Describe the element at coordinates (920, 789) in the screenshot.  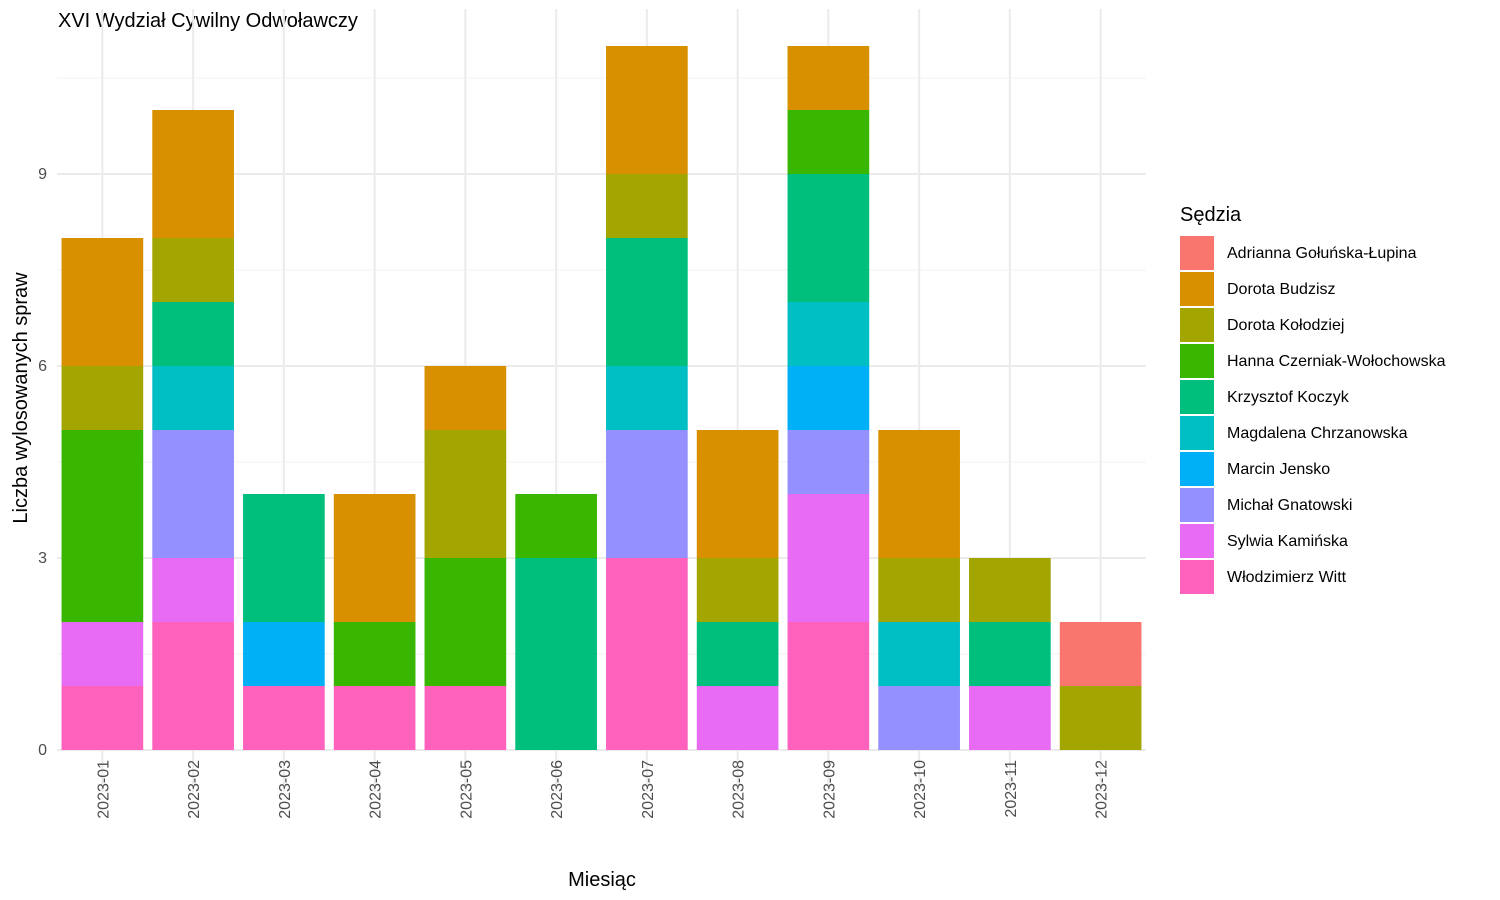
I see `x-tick-label: 2023-10` at that location.